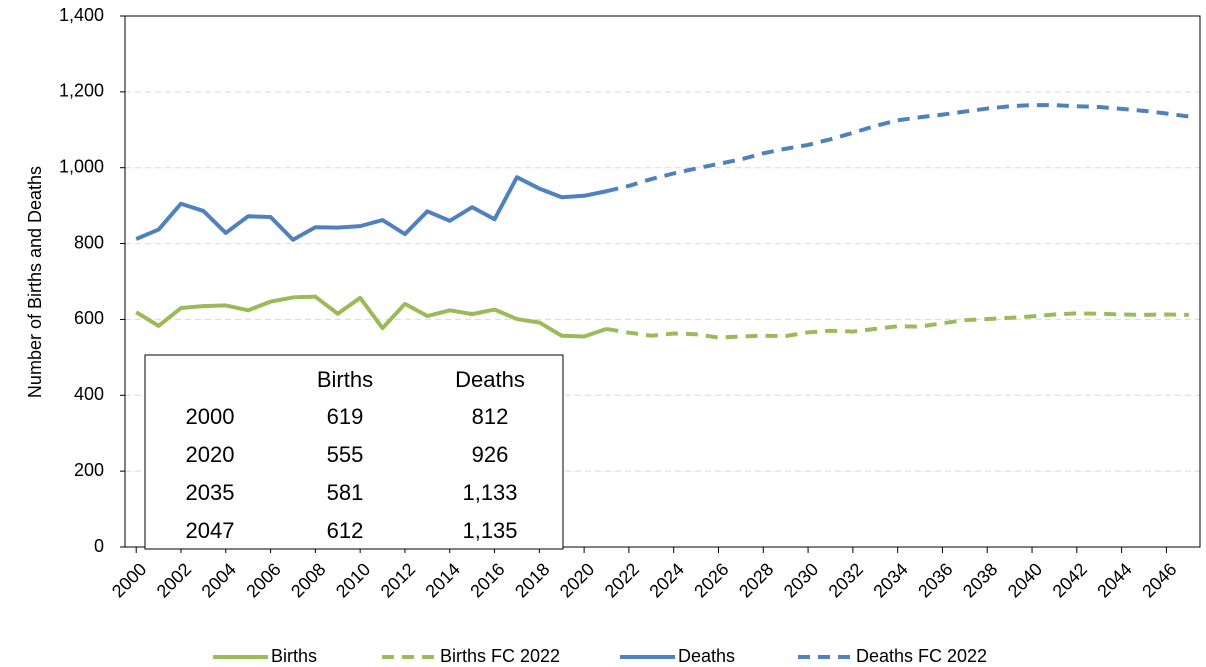  What do you see at coordinates (500, 656) in the screenshot?
I see `legend-label: Births FC 2022` at bounding box center [500, 656].